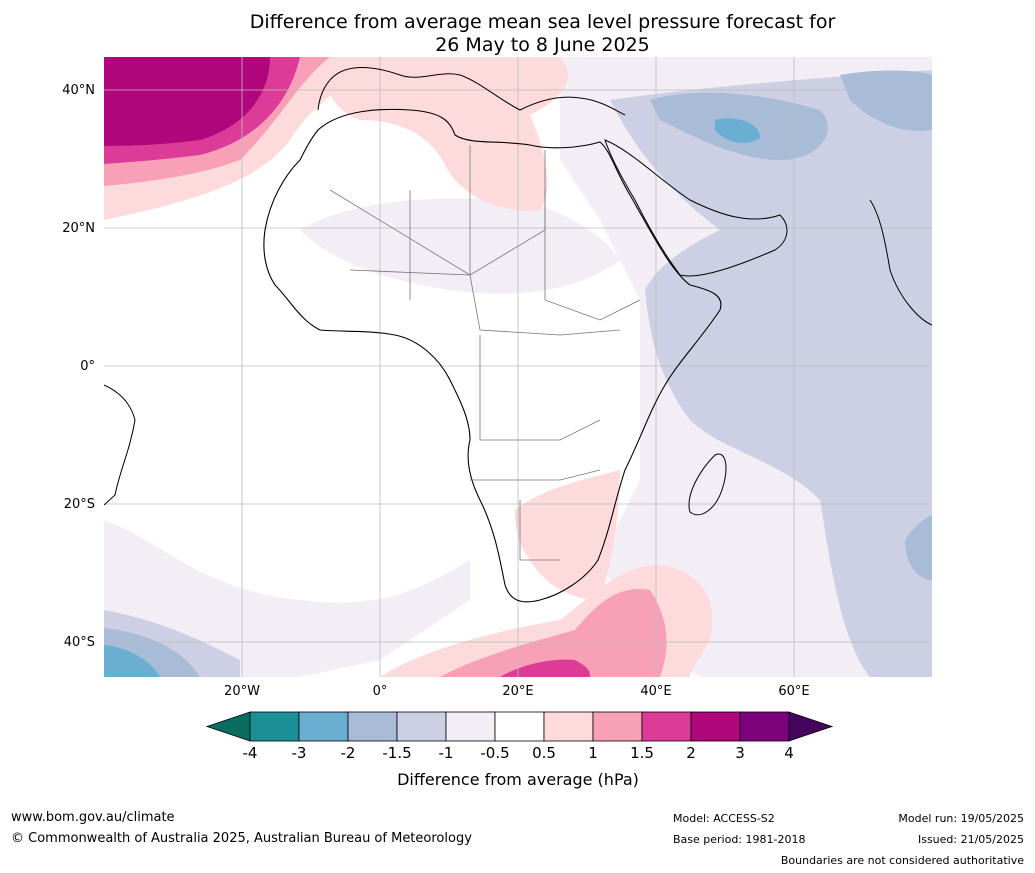 Image resolution: width=1035 pixels, height=873 pixels. What do you see at coordinates (447, 134) in the screenshot?
I see `anomaly-plus0-5-mediterranean` at bounding box center [447, 134].